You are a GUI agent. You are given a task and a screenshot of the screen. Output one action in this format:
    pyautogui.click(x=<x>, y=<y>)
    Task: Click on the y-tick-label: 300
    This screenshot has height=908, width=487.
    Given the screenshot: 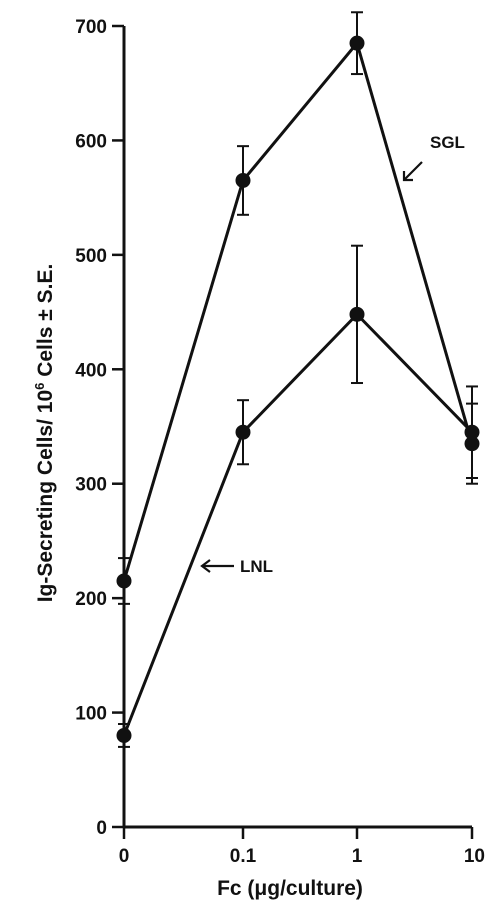 What is the action you would take?
    pyautogui.click(x=91, y=485)
    